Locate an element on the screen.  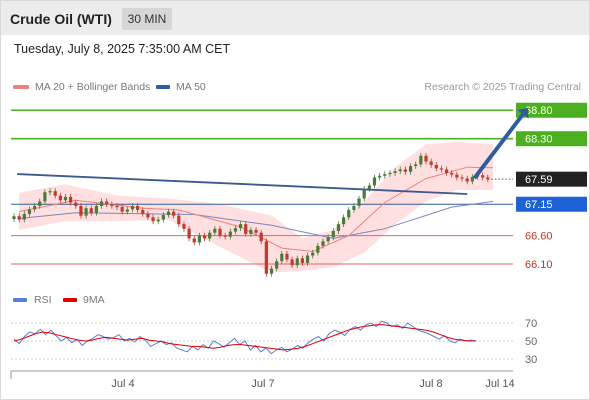
price-label-68-30: 68.30 is located at coordinates (539, 140).